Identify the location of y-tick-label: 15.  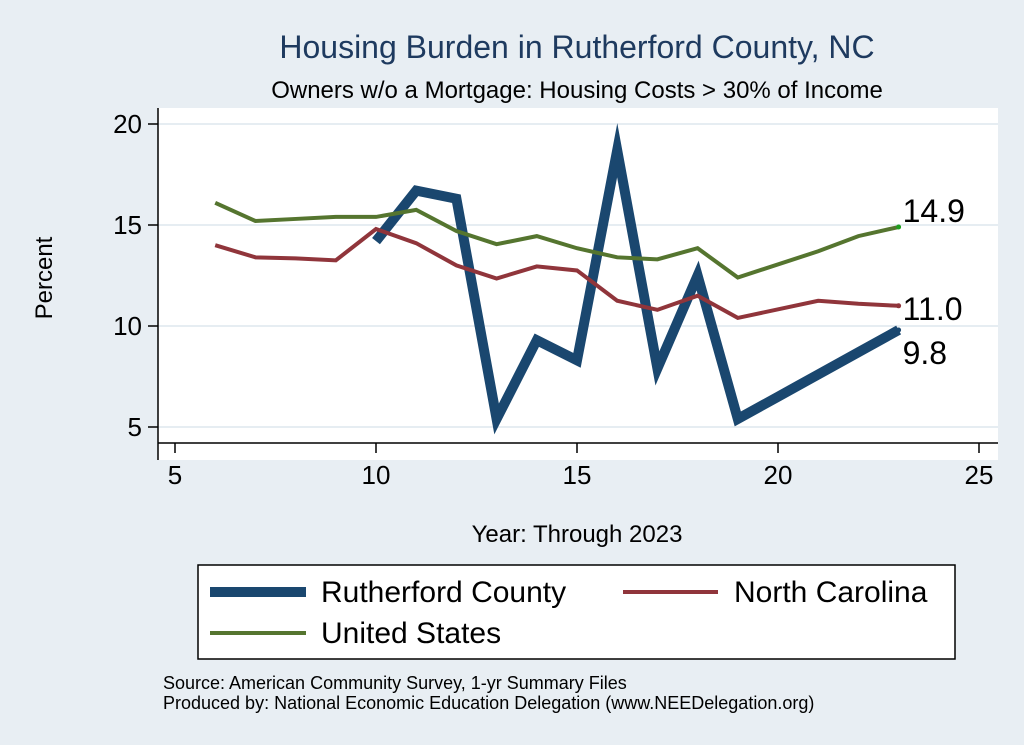
(127, 225).